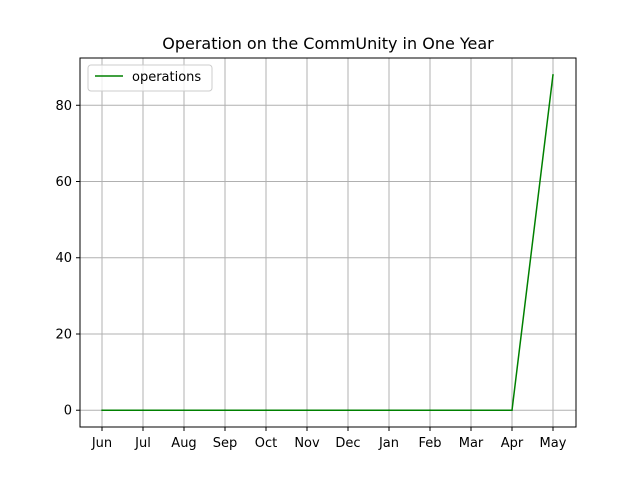 The height and width of the screenshot is (480, 640). I want to click on x-tick-label: May, so click(553, 443).